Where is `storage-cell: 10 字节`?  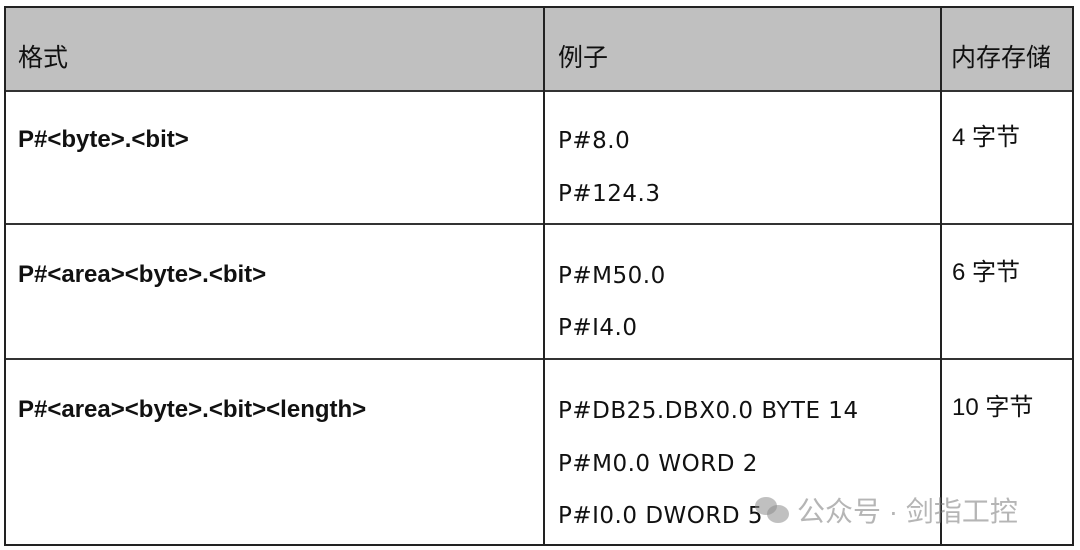 storage-cell: 10 字节 is located at coordinates (993, 407).